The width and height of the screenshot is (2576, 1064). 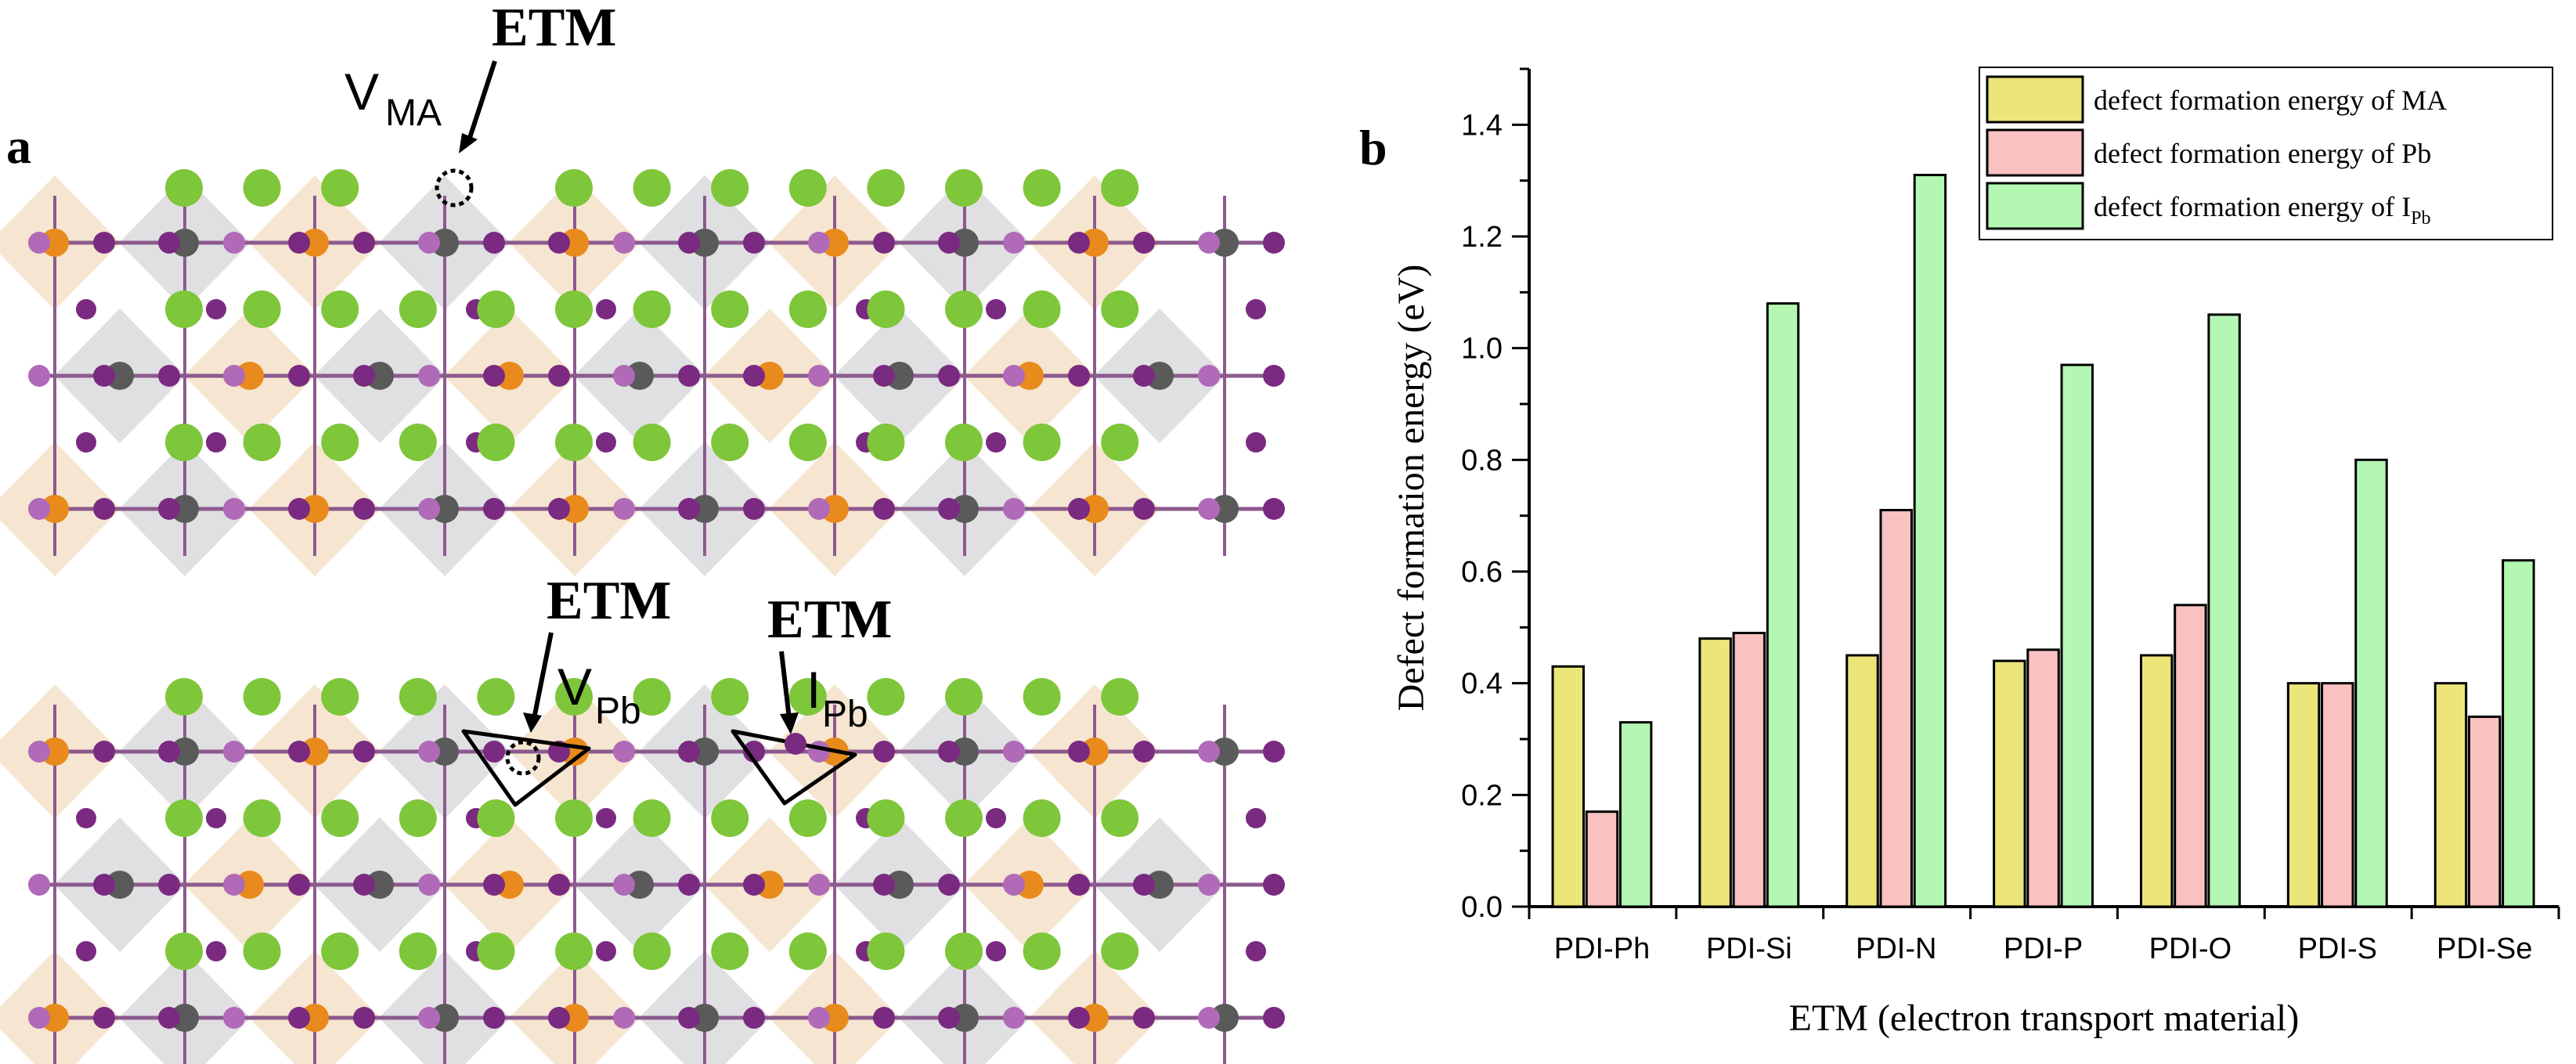 What do you see at coordinates (2045, 1018) in the screenshot?
I see `x-axis-title: ETM (electron transport material)` at bounding box center [2045, 1018].